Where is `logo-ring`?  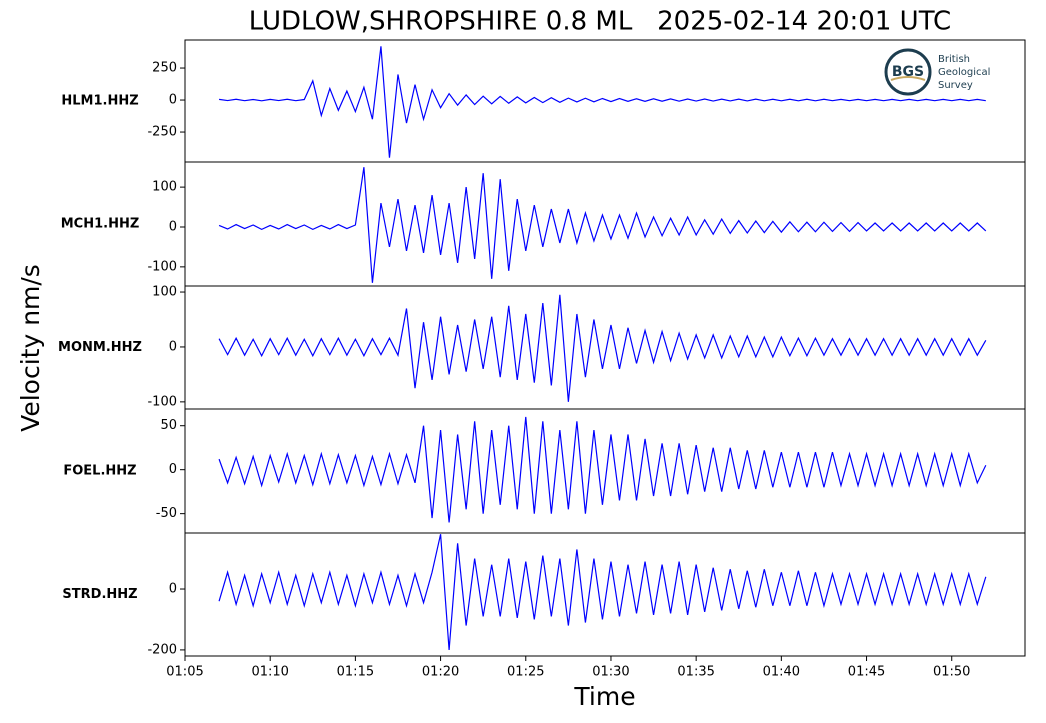
logo-ring is located at coordinates (908, 72).